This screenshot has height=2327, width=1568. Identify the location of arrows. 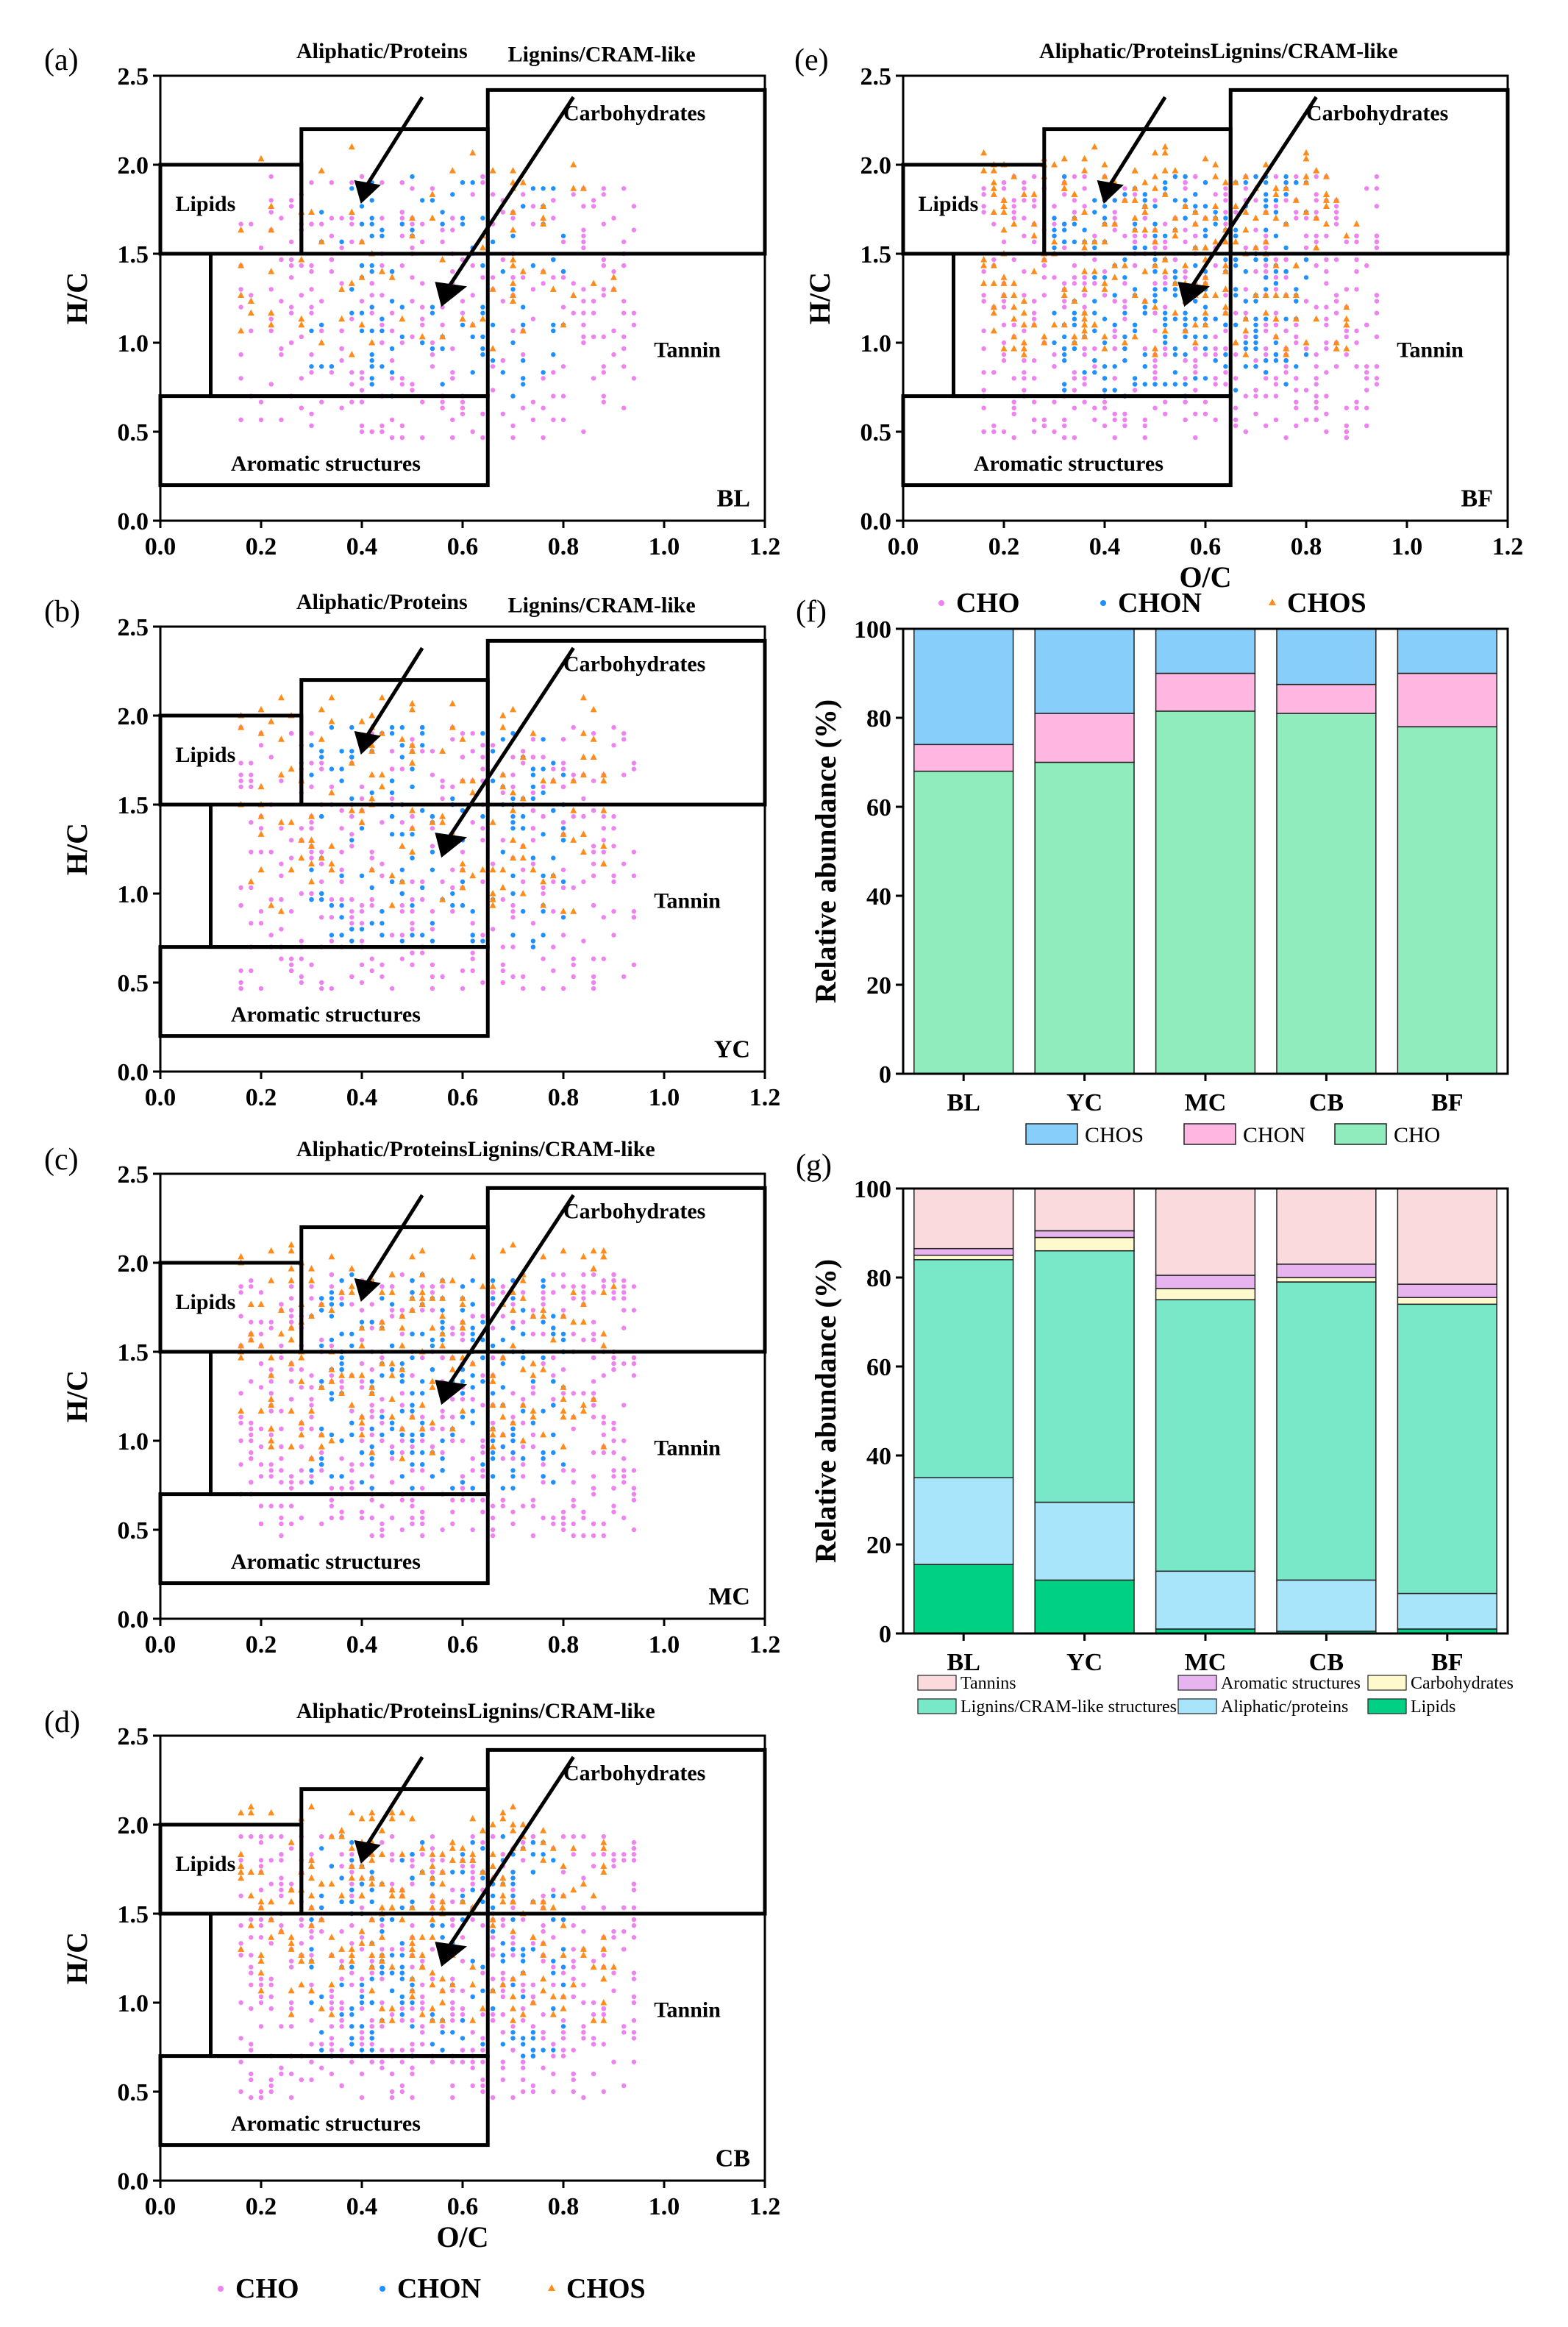
(464, 752).